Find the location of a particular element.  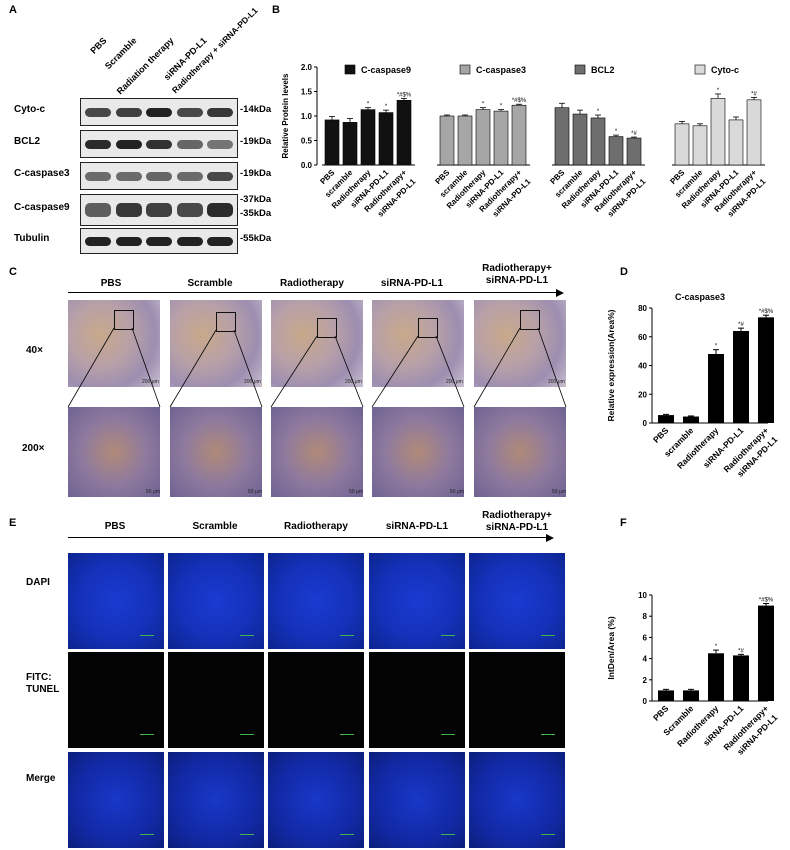

panel-letter-b: B is located at coordinates (276, 10).